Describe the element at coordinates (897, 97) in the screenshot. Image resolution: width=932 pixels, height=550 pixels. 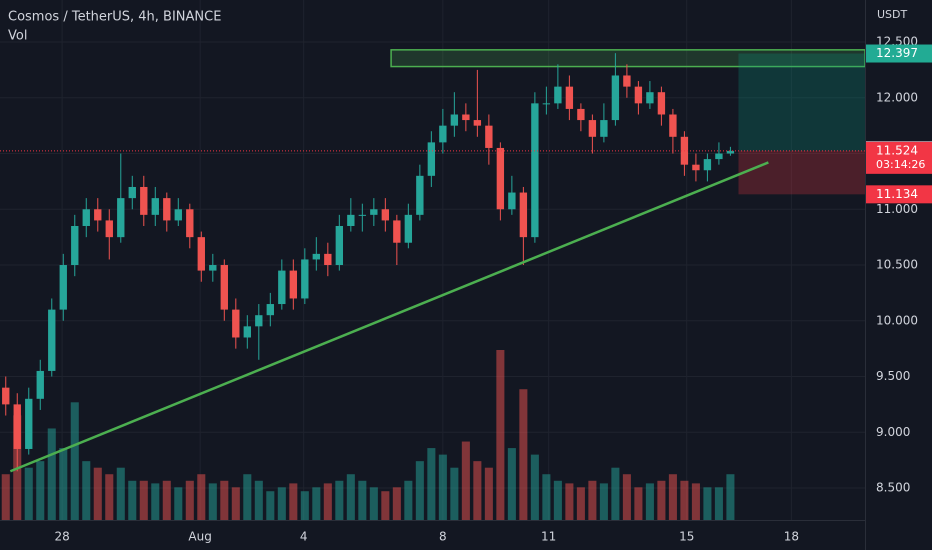
I see `y-tick-label: 12.000` at that location.